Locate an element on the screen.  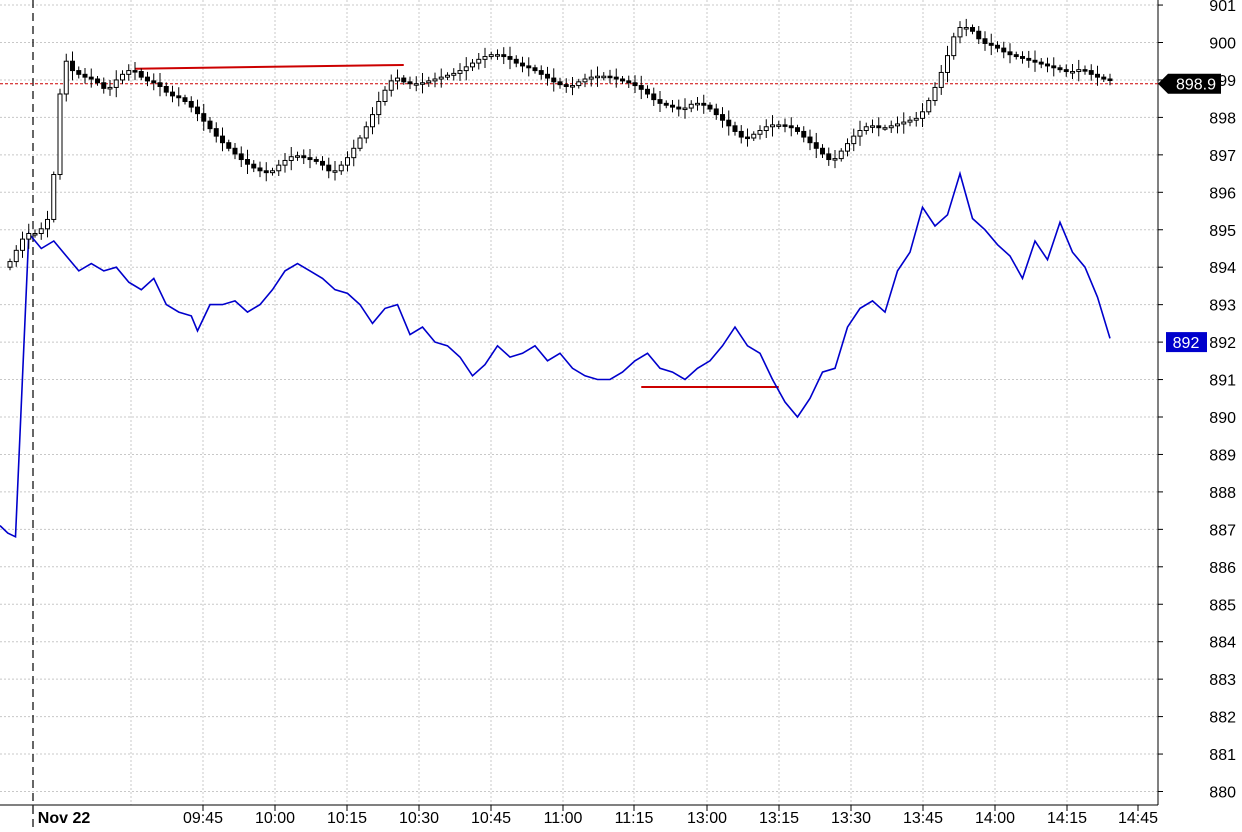
y-tick-label: 891 is located at coordinates (1222, 381).